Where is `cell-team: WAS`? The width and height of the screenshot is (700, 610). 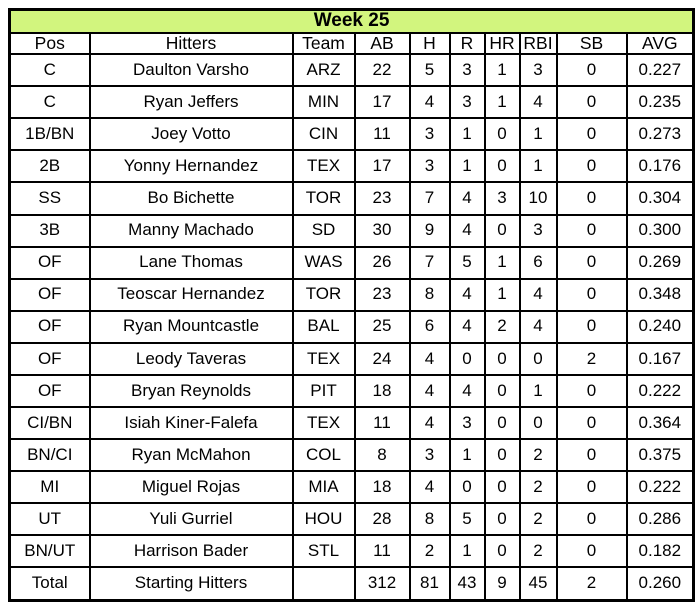 cell-team: WAS is located at coordinates (323, 262).